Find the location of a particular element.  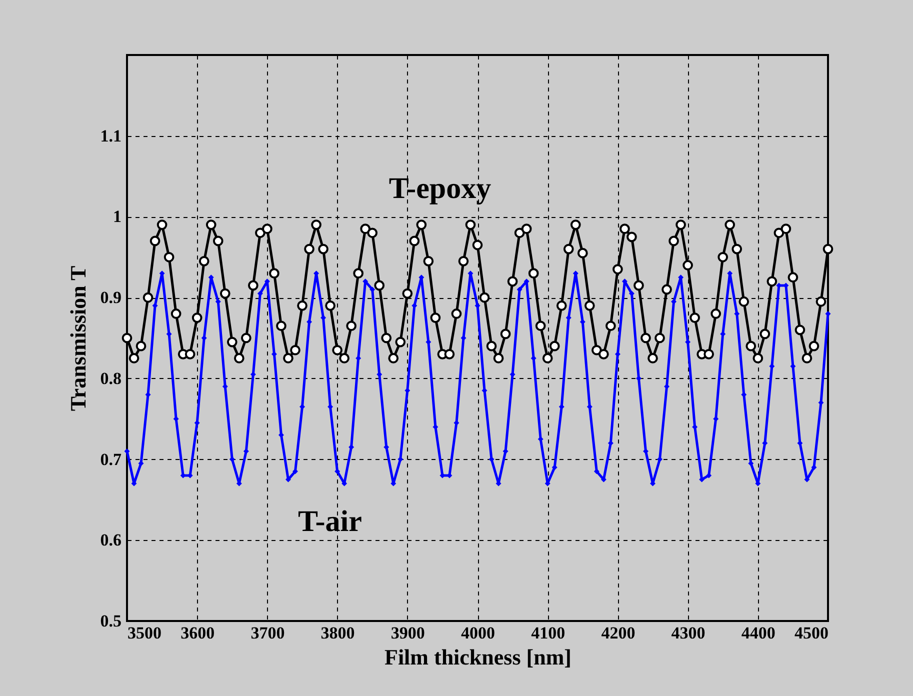

x-tick-label: 4200 is located at coordinates (618, 633).